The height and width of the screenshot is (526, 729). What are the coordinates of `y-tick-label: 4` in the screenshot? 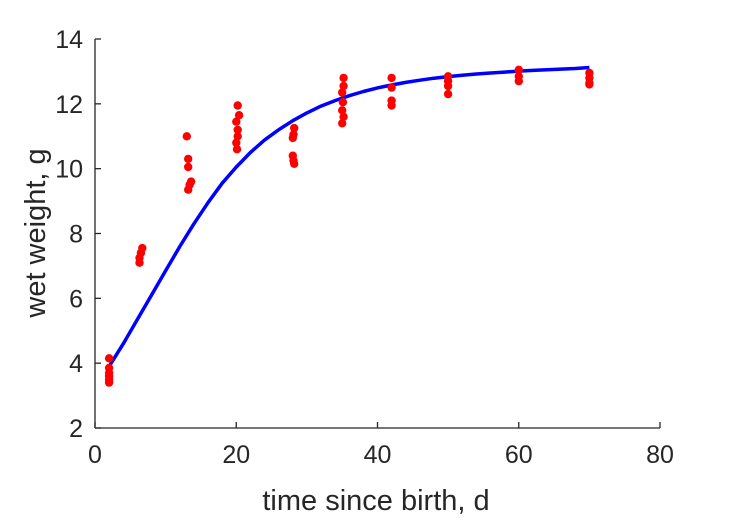 It's located at (76, 364).